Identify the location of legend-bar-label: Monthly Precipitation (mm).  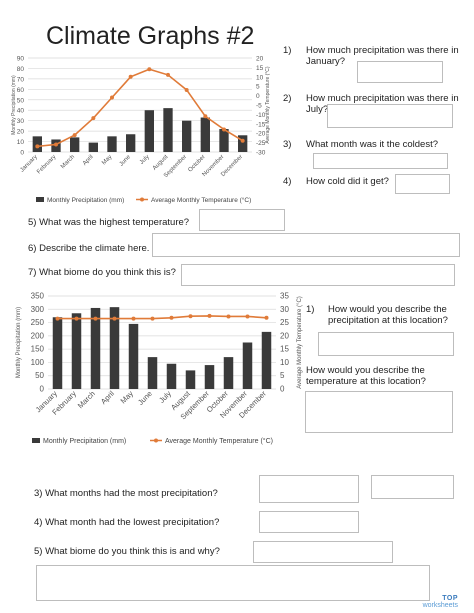
(85, 200).